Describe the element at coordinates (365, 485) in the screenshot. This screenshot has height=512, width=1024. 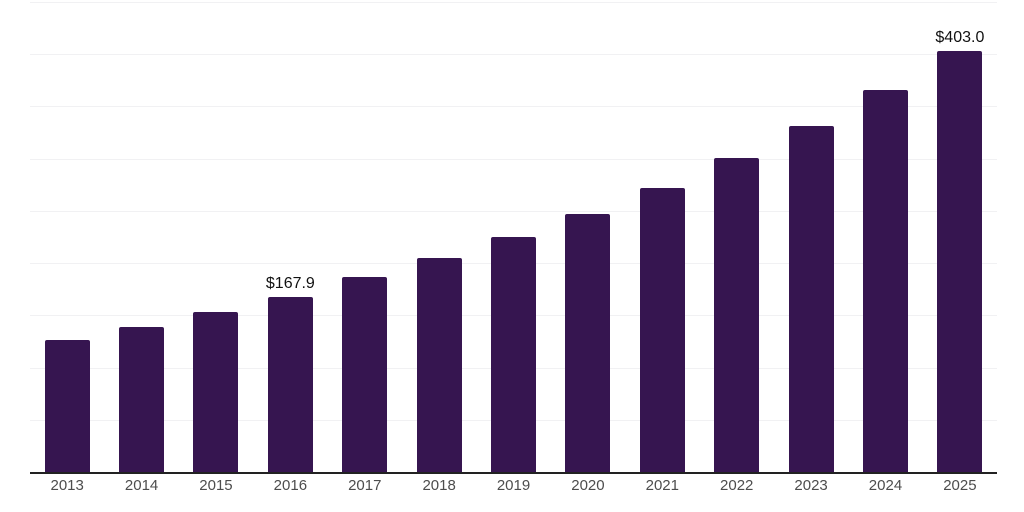
I see `x-tick-2017: 2017` at that location.